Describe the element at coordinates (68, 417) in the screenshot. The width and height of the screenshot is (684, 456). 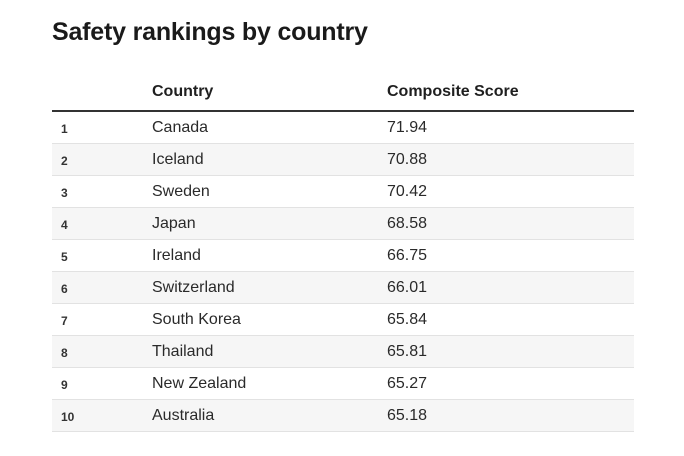
I see `rank-cell: 10` at that location.